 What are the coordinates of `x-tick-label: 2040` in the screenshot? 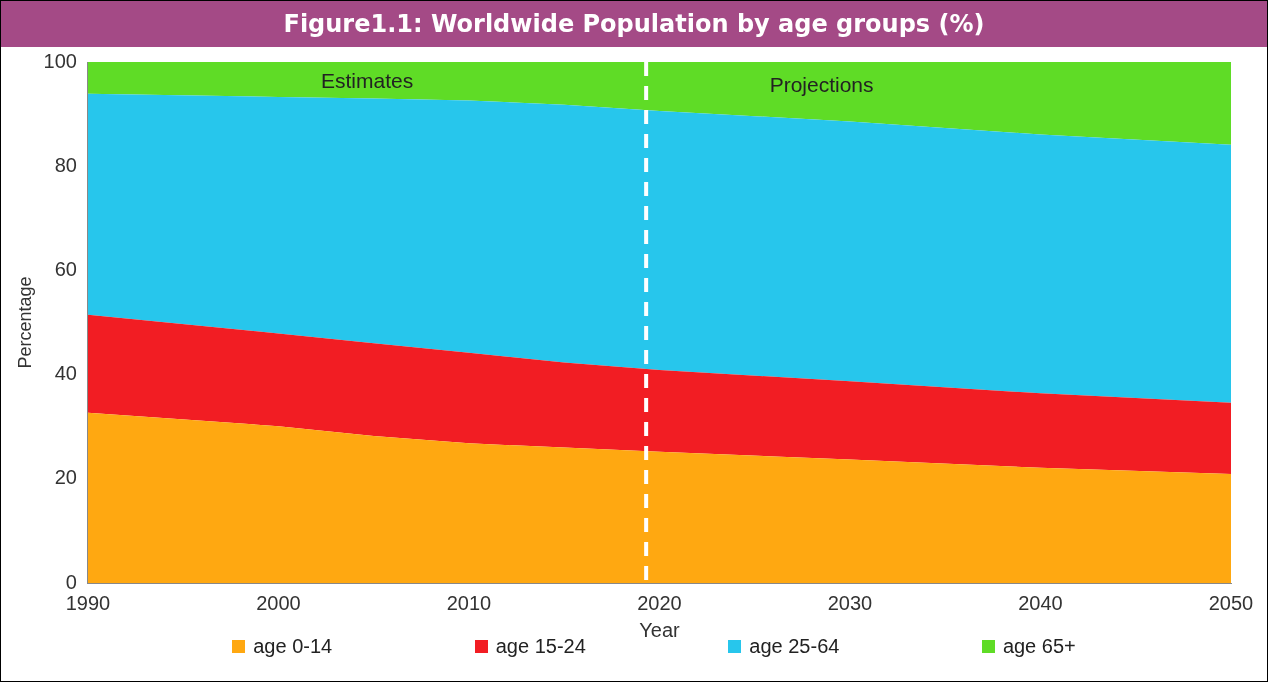 It's located at (1040, 602).